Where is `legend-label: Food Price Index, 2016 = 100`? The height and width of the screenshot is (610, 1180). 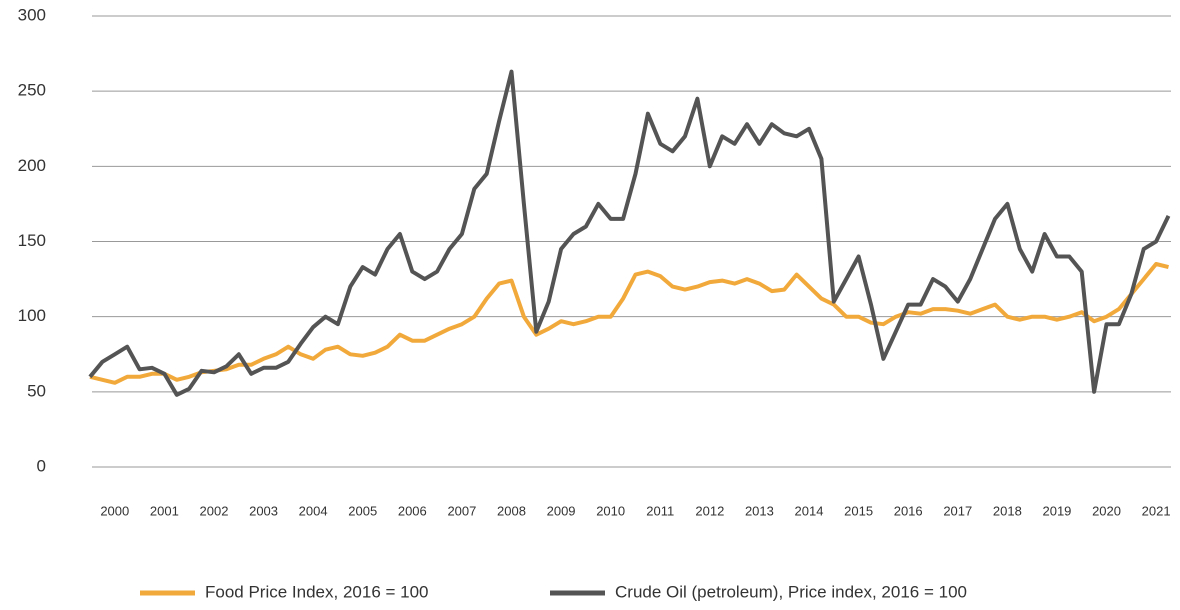
legend-label: Food Price Index, 2016 = 100 is located at coordinates (317, 591).